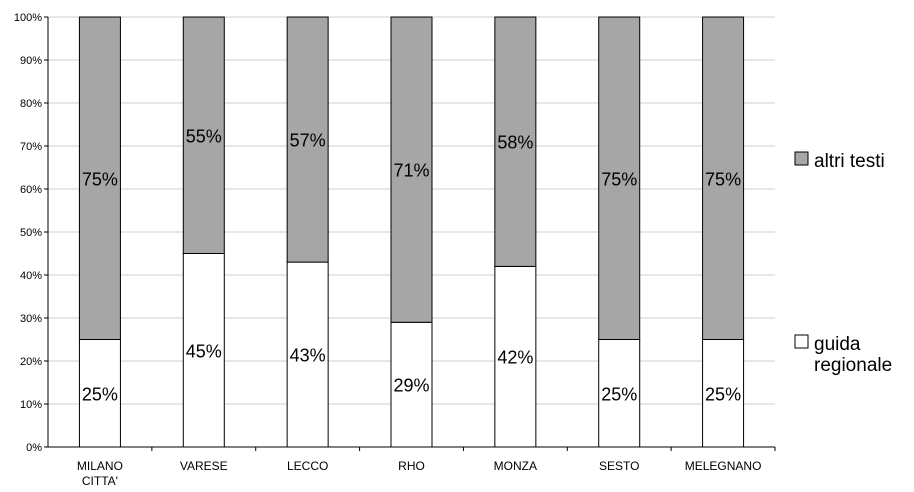  I want to click on data-label: 42%, so click(515, 358).